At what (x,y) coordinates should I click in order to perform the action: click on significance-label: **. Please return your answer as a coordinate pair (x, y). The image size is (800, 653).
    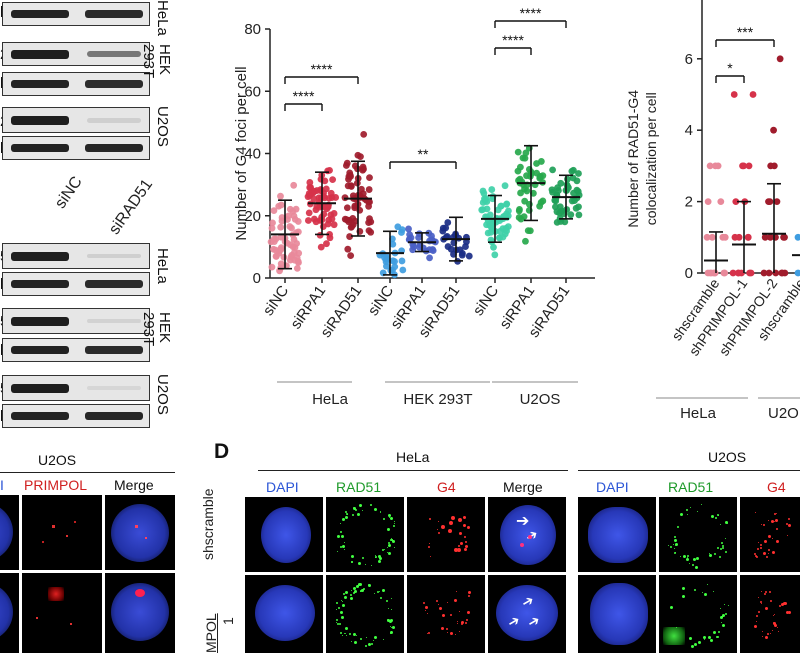
    Looking at the image, I should click on (423, 154).